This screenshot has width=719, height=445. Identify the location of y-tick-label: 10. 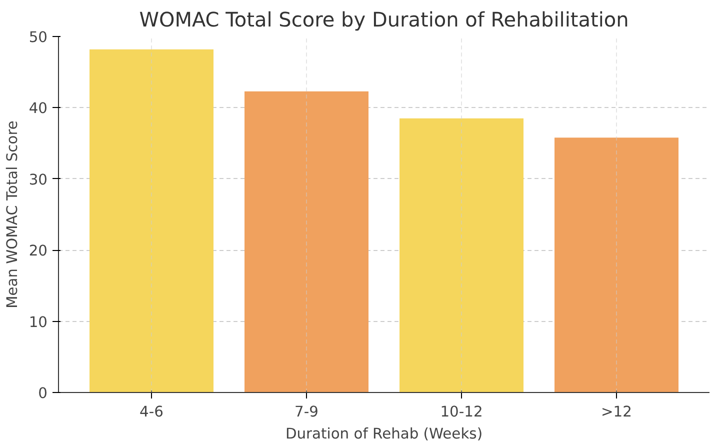
(38, 322).